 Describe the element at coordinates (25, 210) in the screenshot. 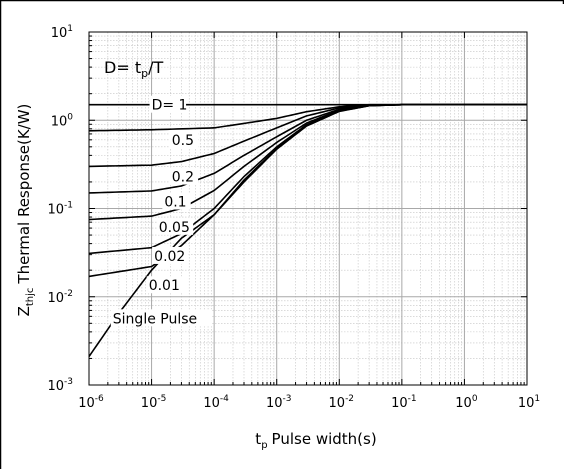

I see `y-axis-label: ZthjcThermal Response(K/W)` at that location.